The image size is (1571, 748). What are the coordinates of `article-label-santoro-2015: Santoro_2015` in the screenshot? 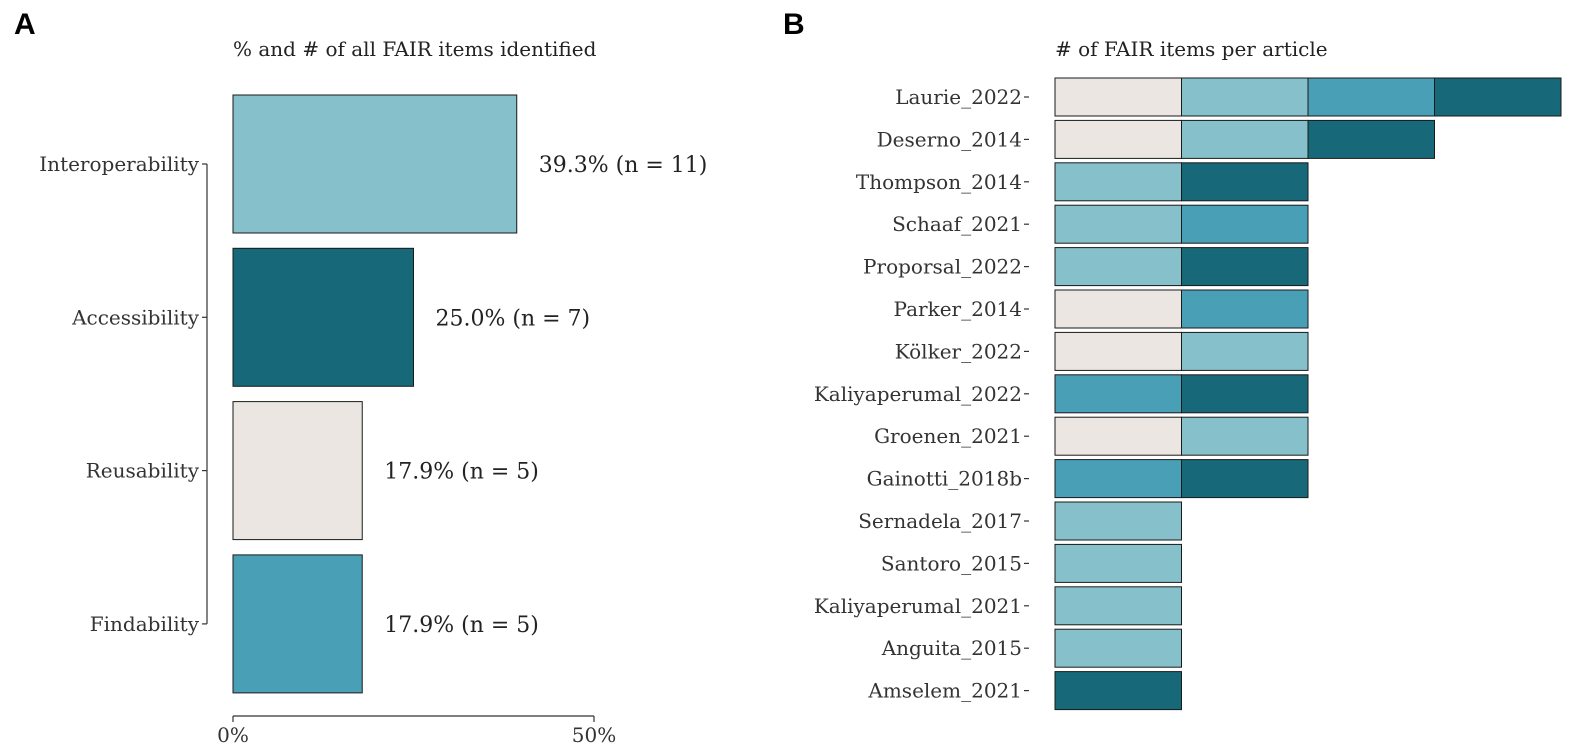 It's located at (951, 563).